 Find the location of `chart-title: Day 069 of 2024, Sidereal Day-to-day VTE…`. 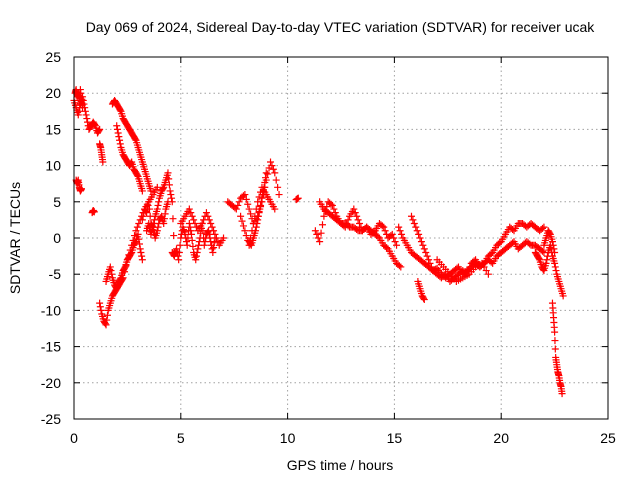

chart-title: Day 069 of 2024, Sidereal Day-to-day VTE… is located at coordinates (341, 27).